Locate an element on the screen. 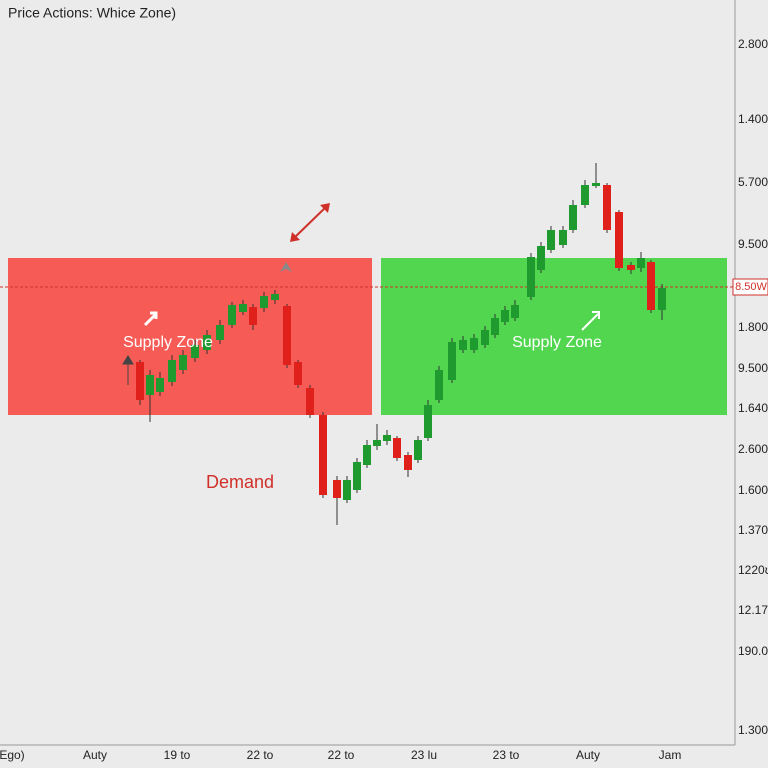 This screenshot has height=768, width=768. current-price: 8.50W is located at coordinates (751, 287).